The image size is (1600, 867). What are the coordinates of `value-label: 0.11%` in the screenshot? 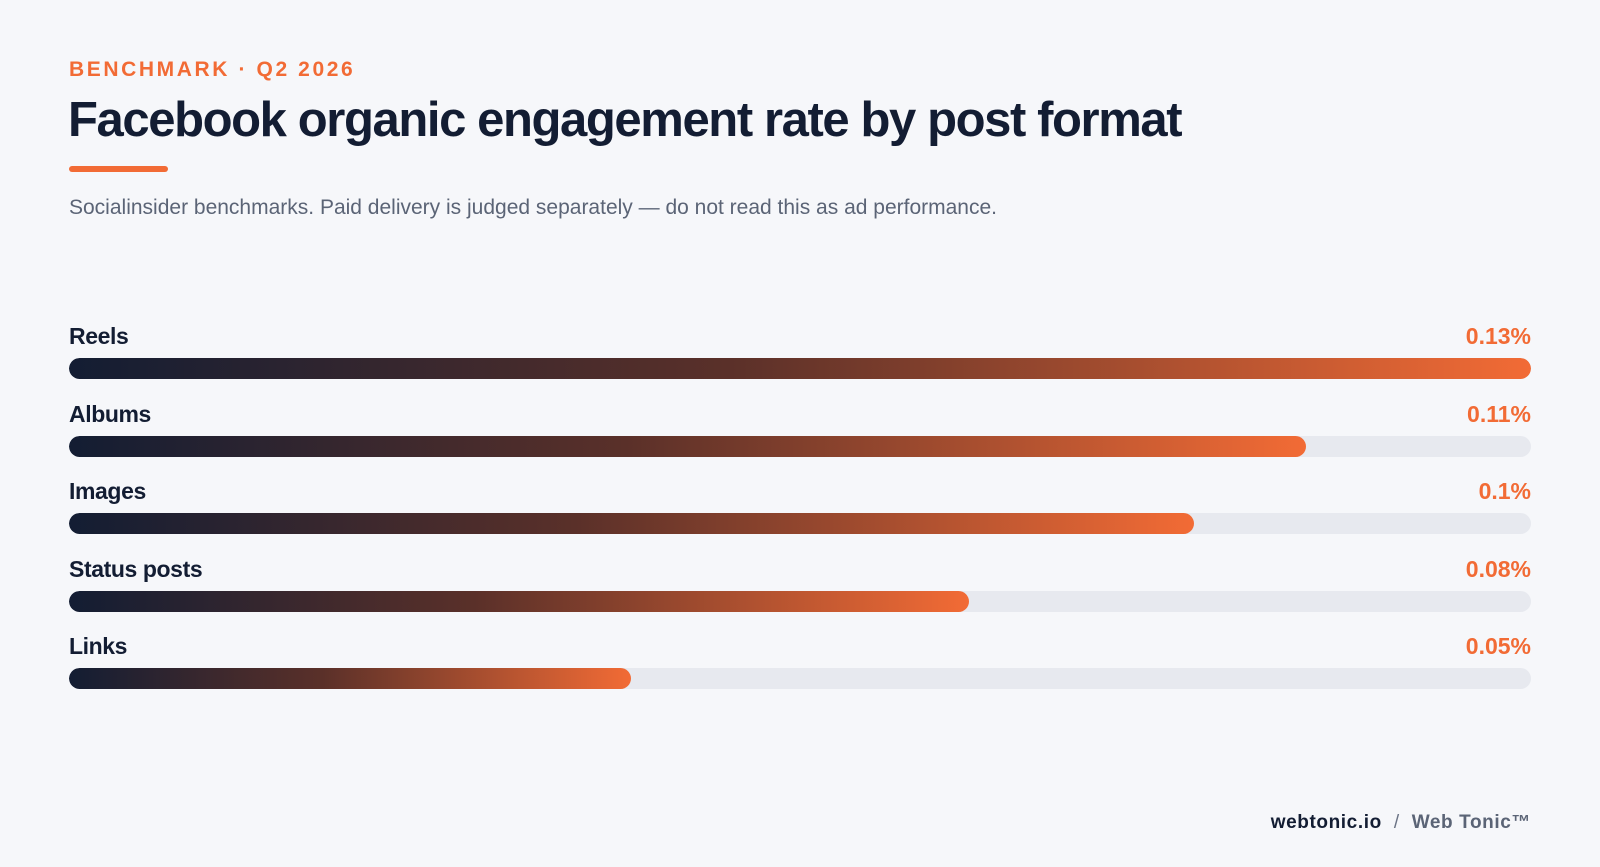 It's located at (1499, 413).